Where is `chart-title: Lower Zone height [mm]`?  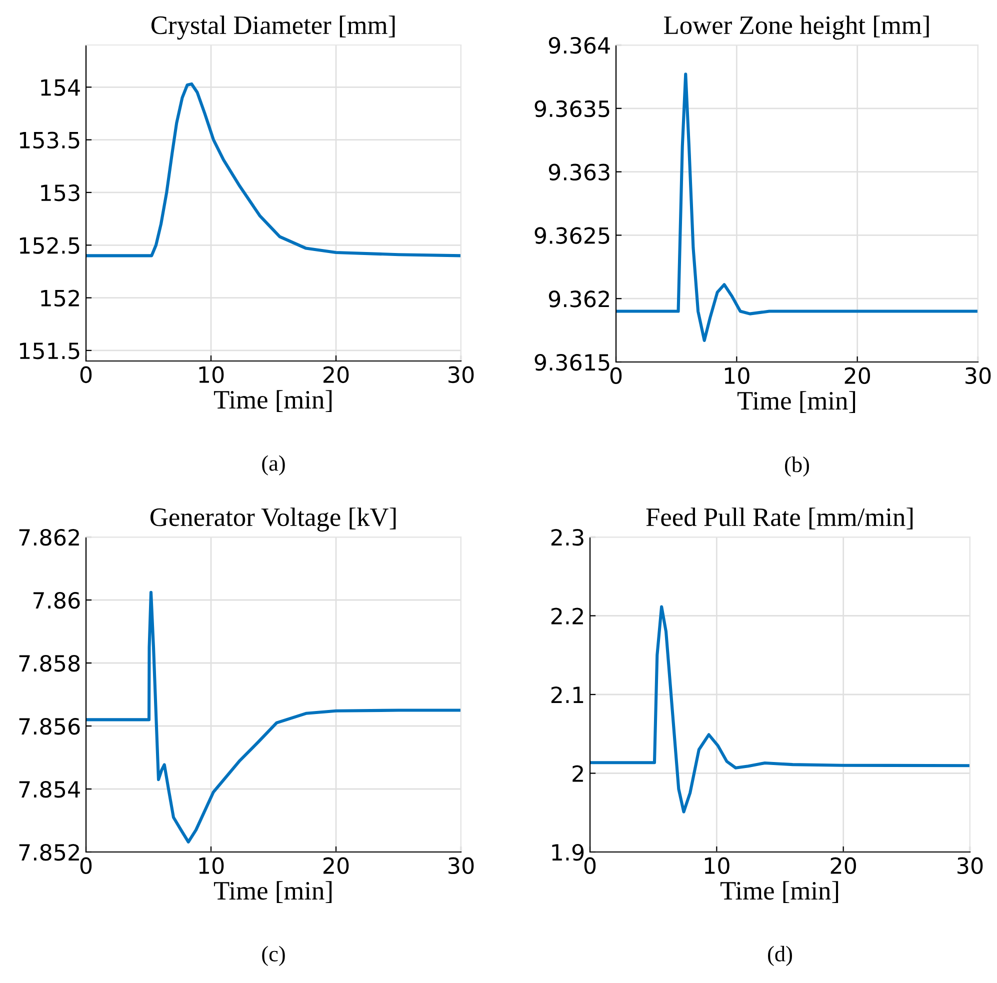 chart-title: Lower Zone height [mm] is located at coordinates (796, 28).